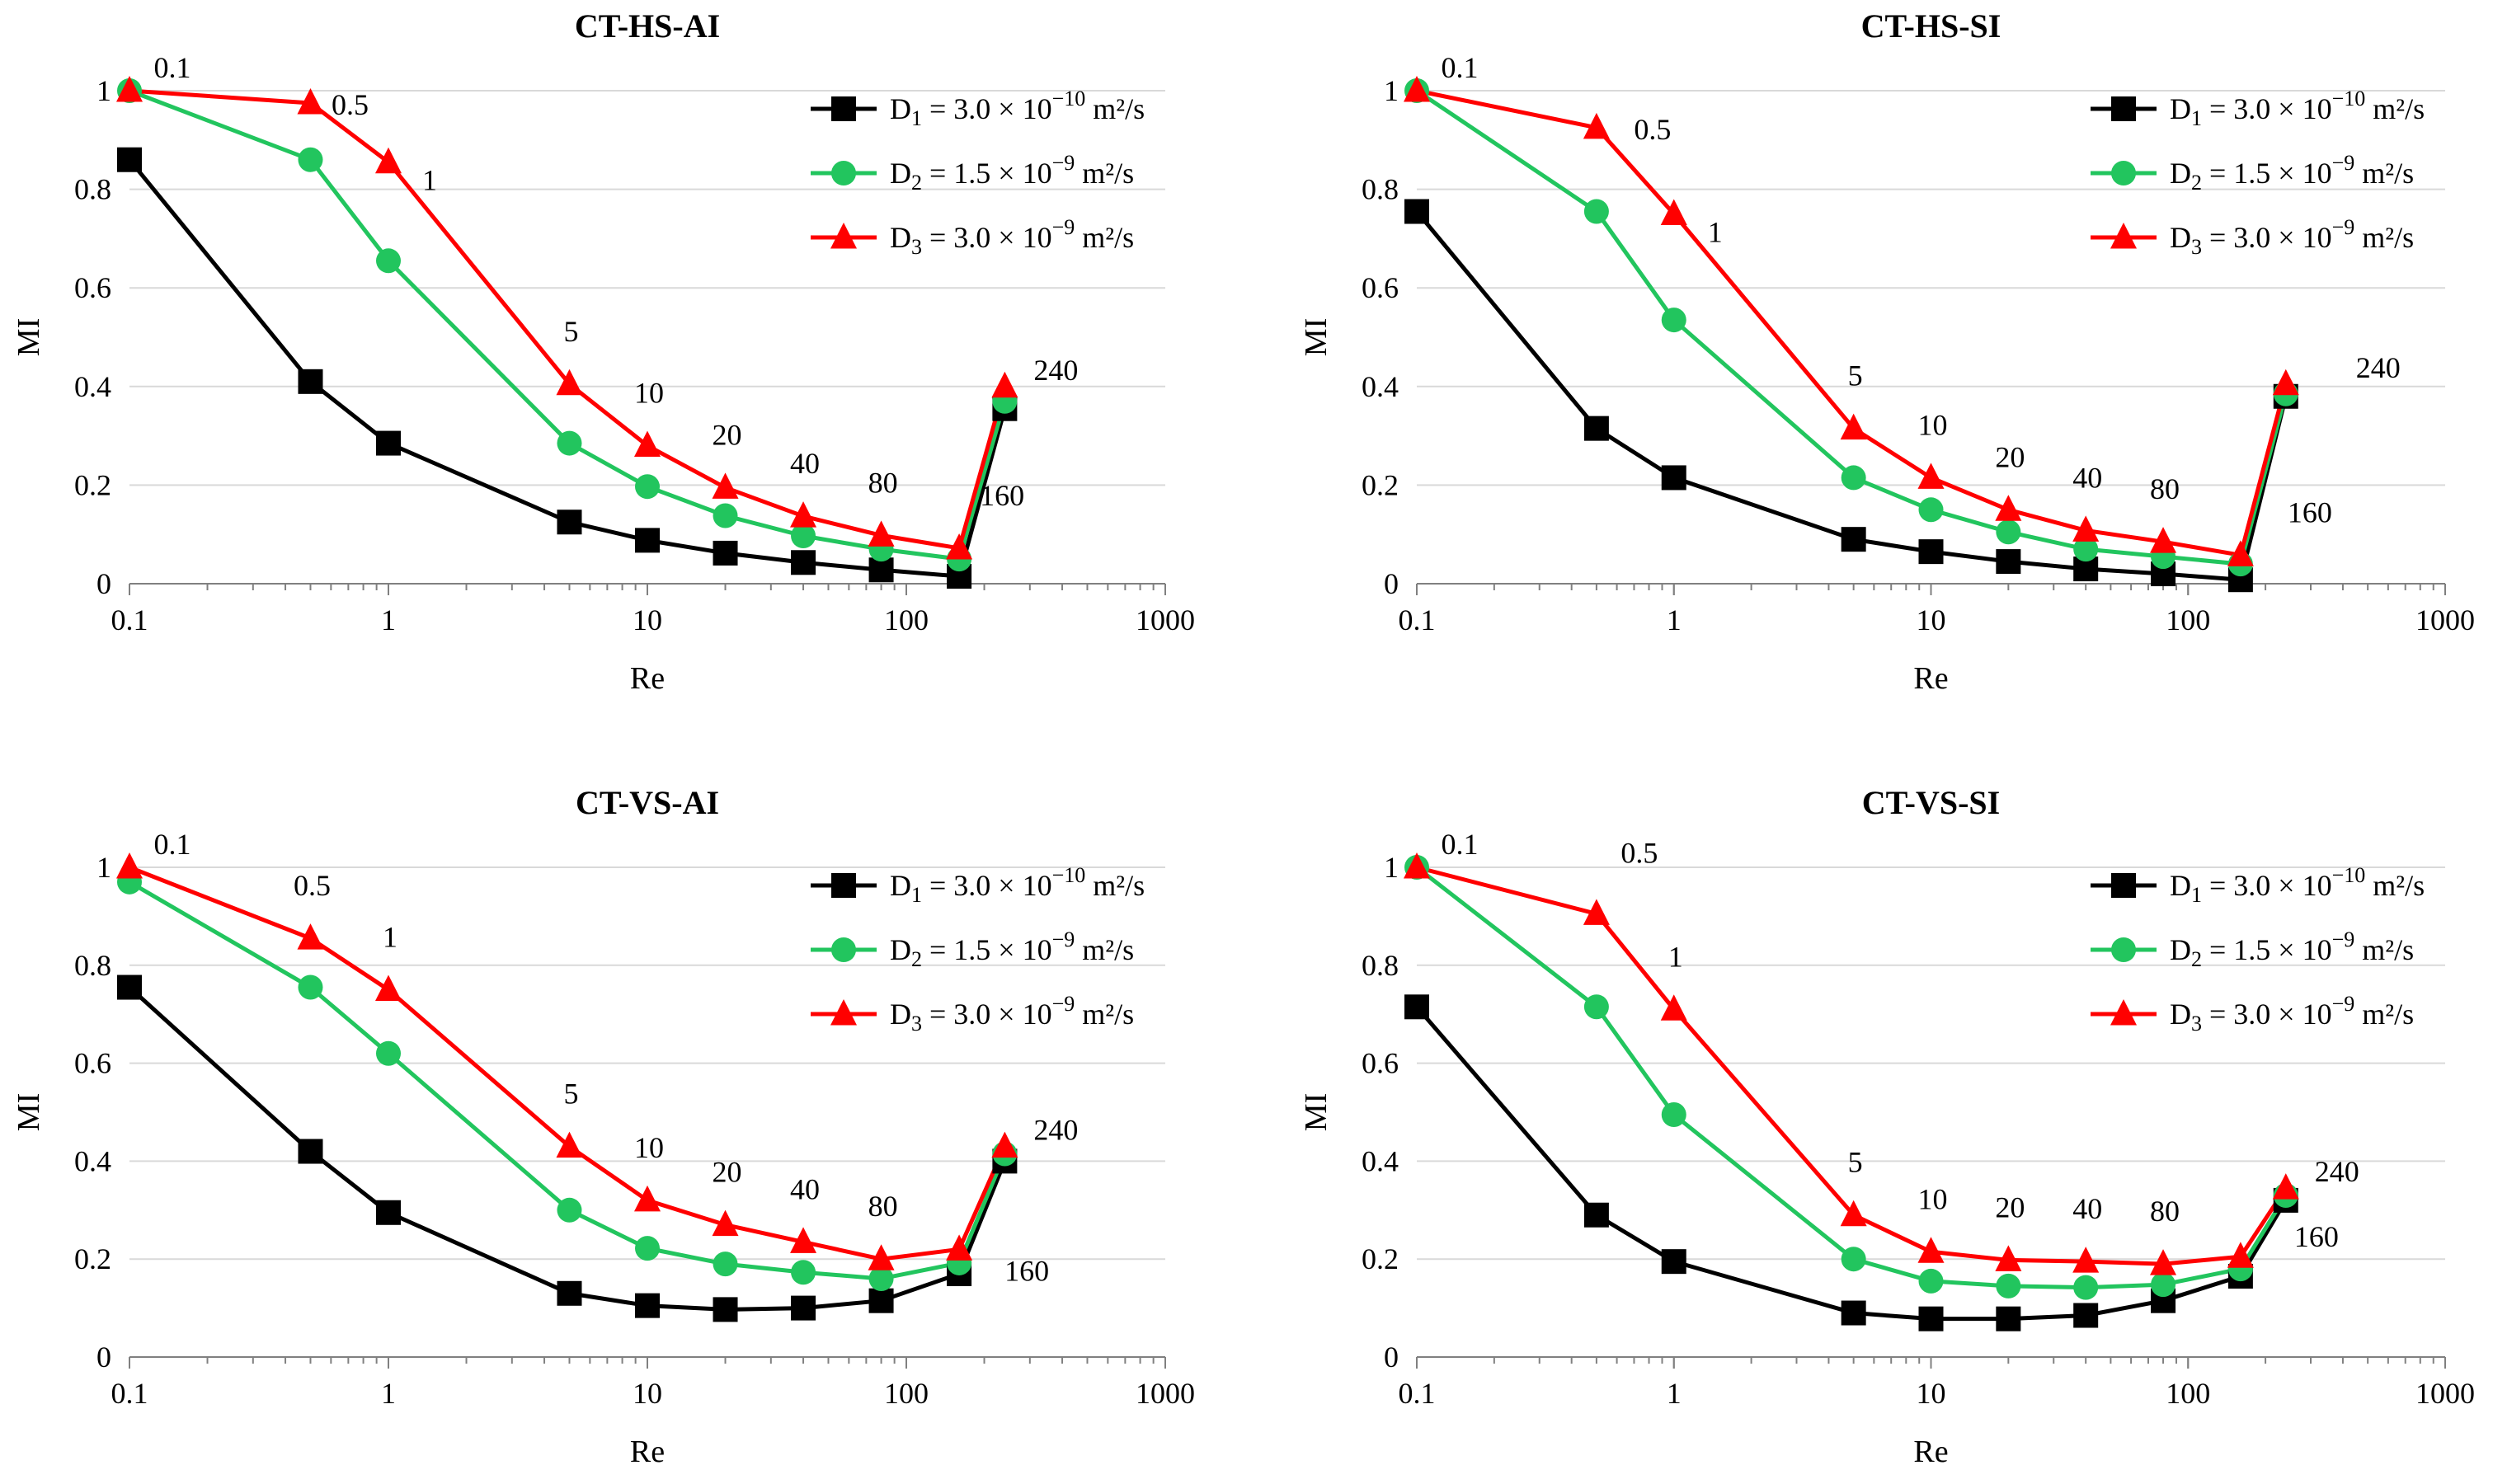  I want to click on point-label: 1, so click(429, 180).